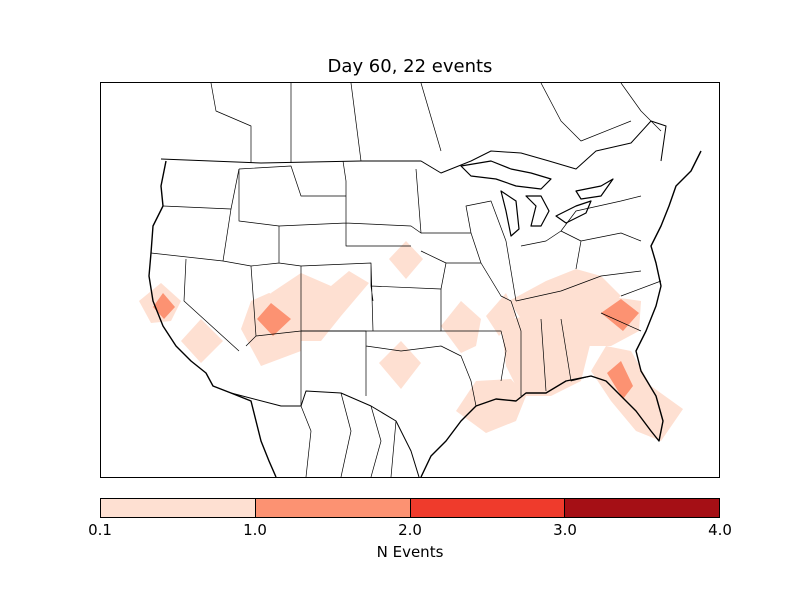  I want to click on colorbar, so click(410, 508).